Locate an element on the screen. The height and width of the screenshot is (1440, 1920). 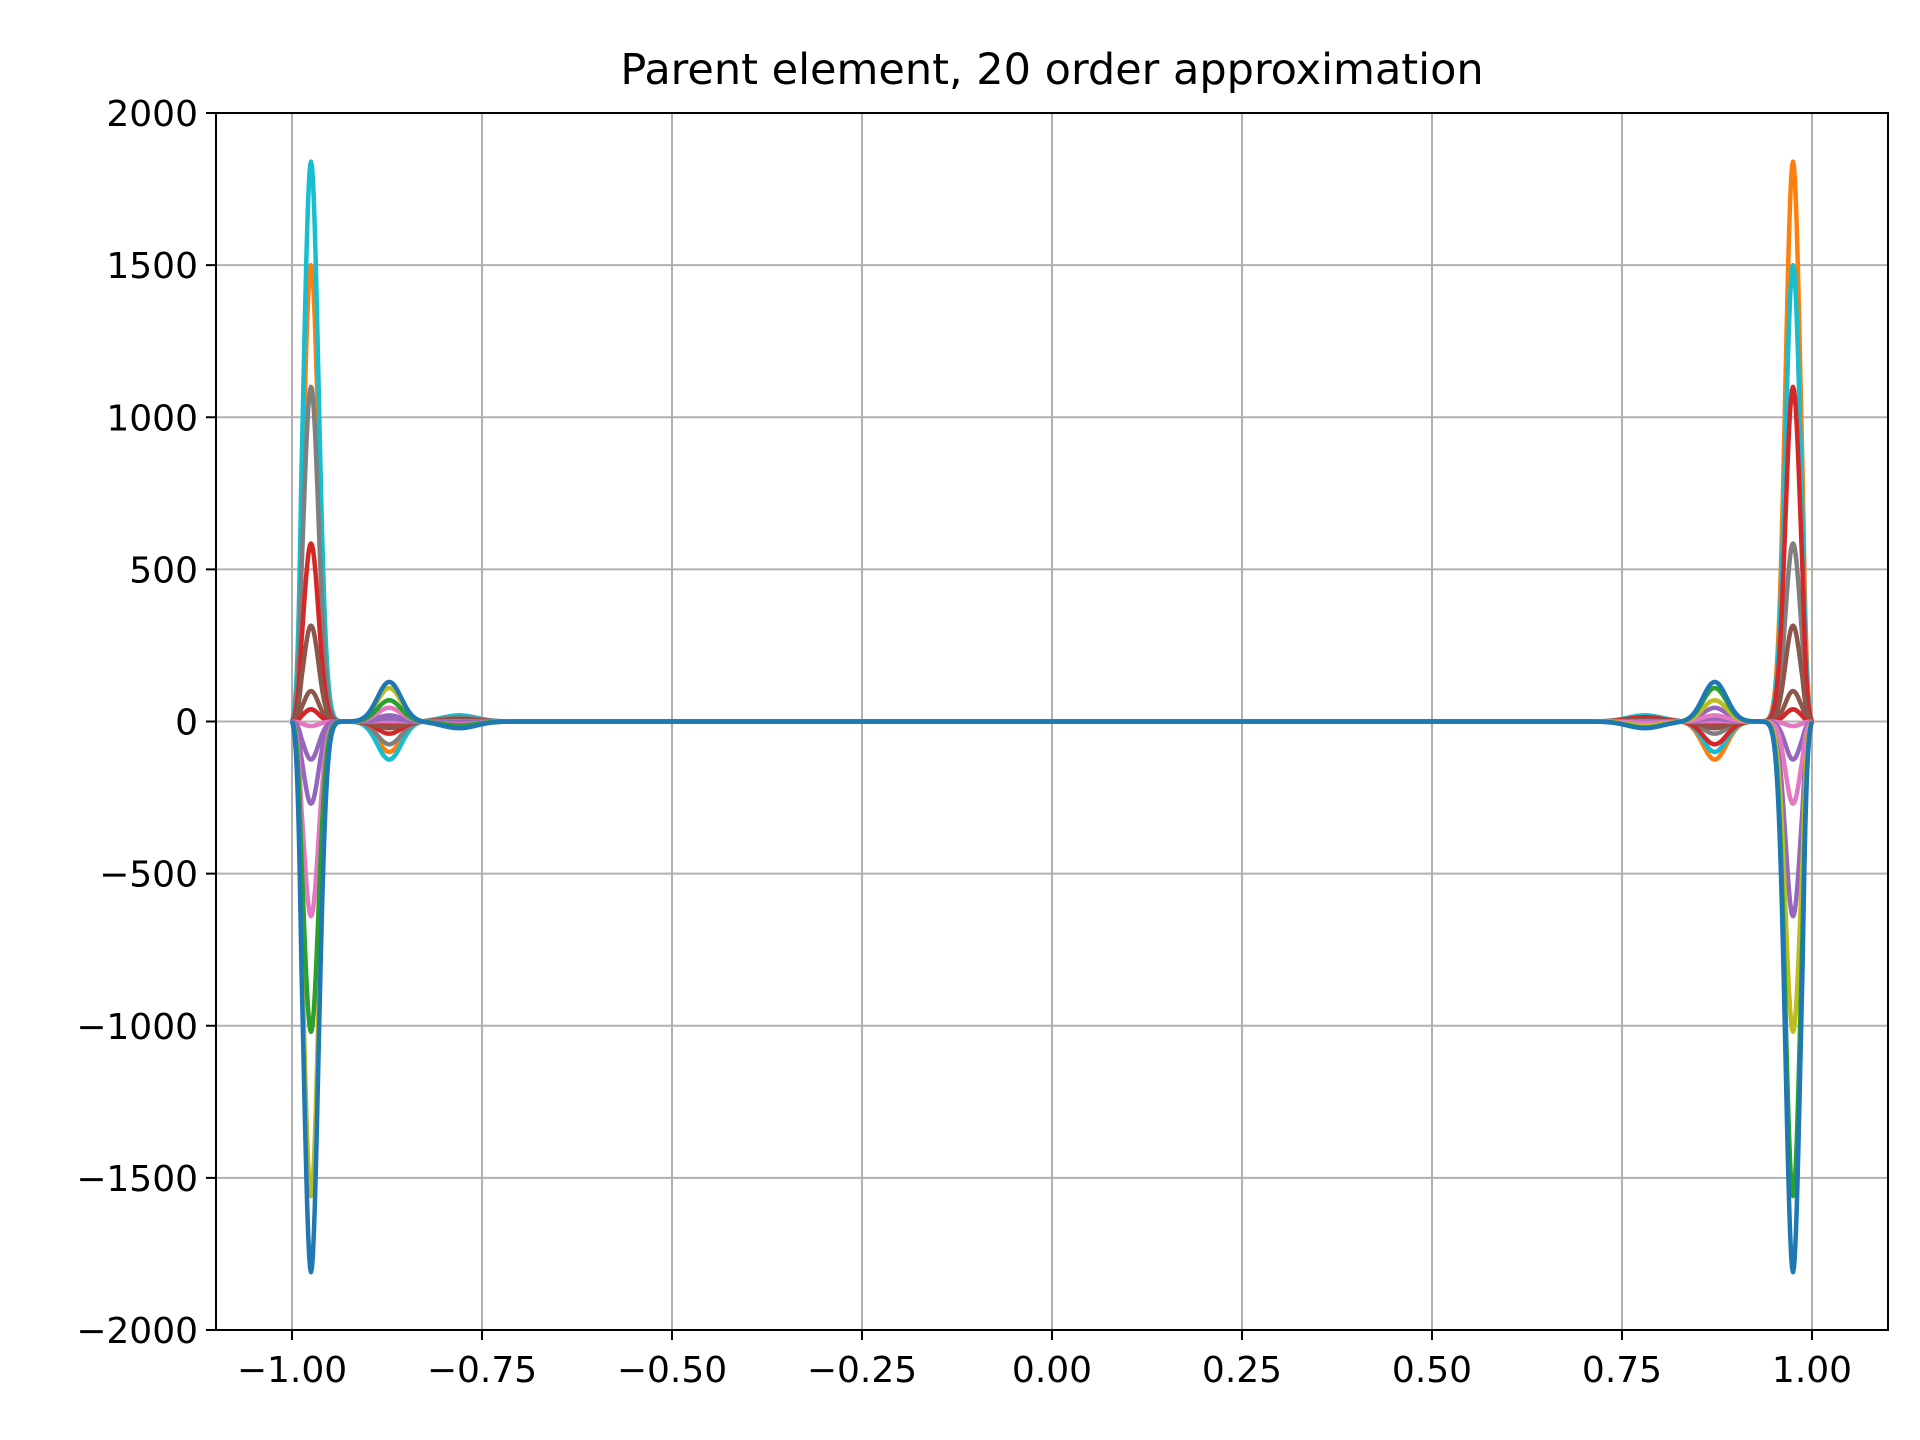
x-tick-label: −1.00 is located at coordinates (292, 1370).